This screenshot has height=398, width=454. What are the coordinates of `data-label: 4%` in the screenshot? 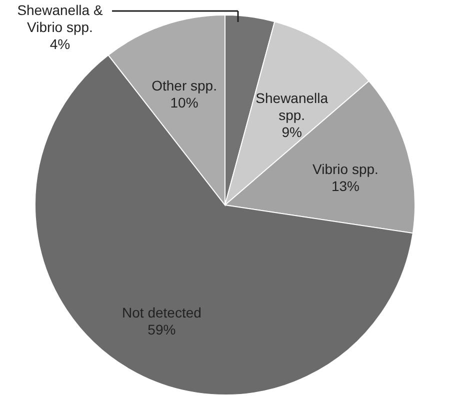 It's located at (60, 44).